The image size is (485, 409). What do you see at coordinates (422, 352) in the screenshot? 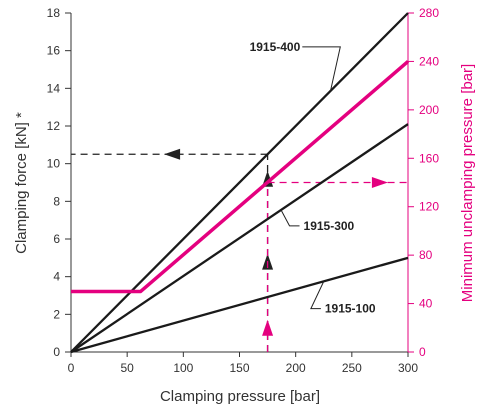
I see `y-right-tick-label: 0` at bounding box center [422, 352].